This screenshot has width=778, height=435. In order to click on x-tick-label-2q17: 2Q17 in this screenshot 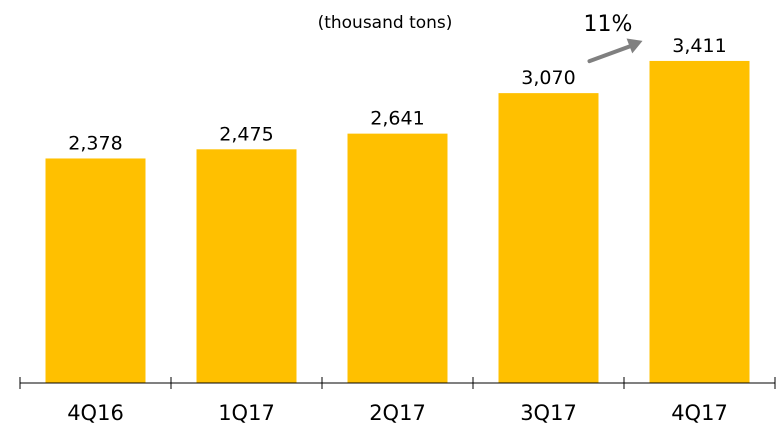, I will do `click(397, 413)`.